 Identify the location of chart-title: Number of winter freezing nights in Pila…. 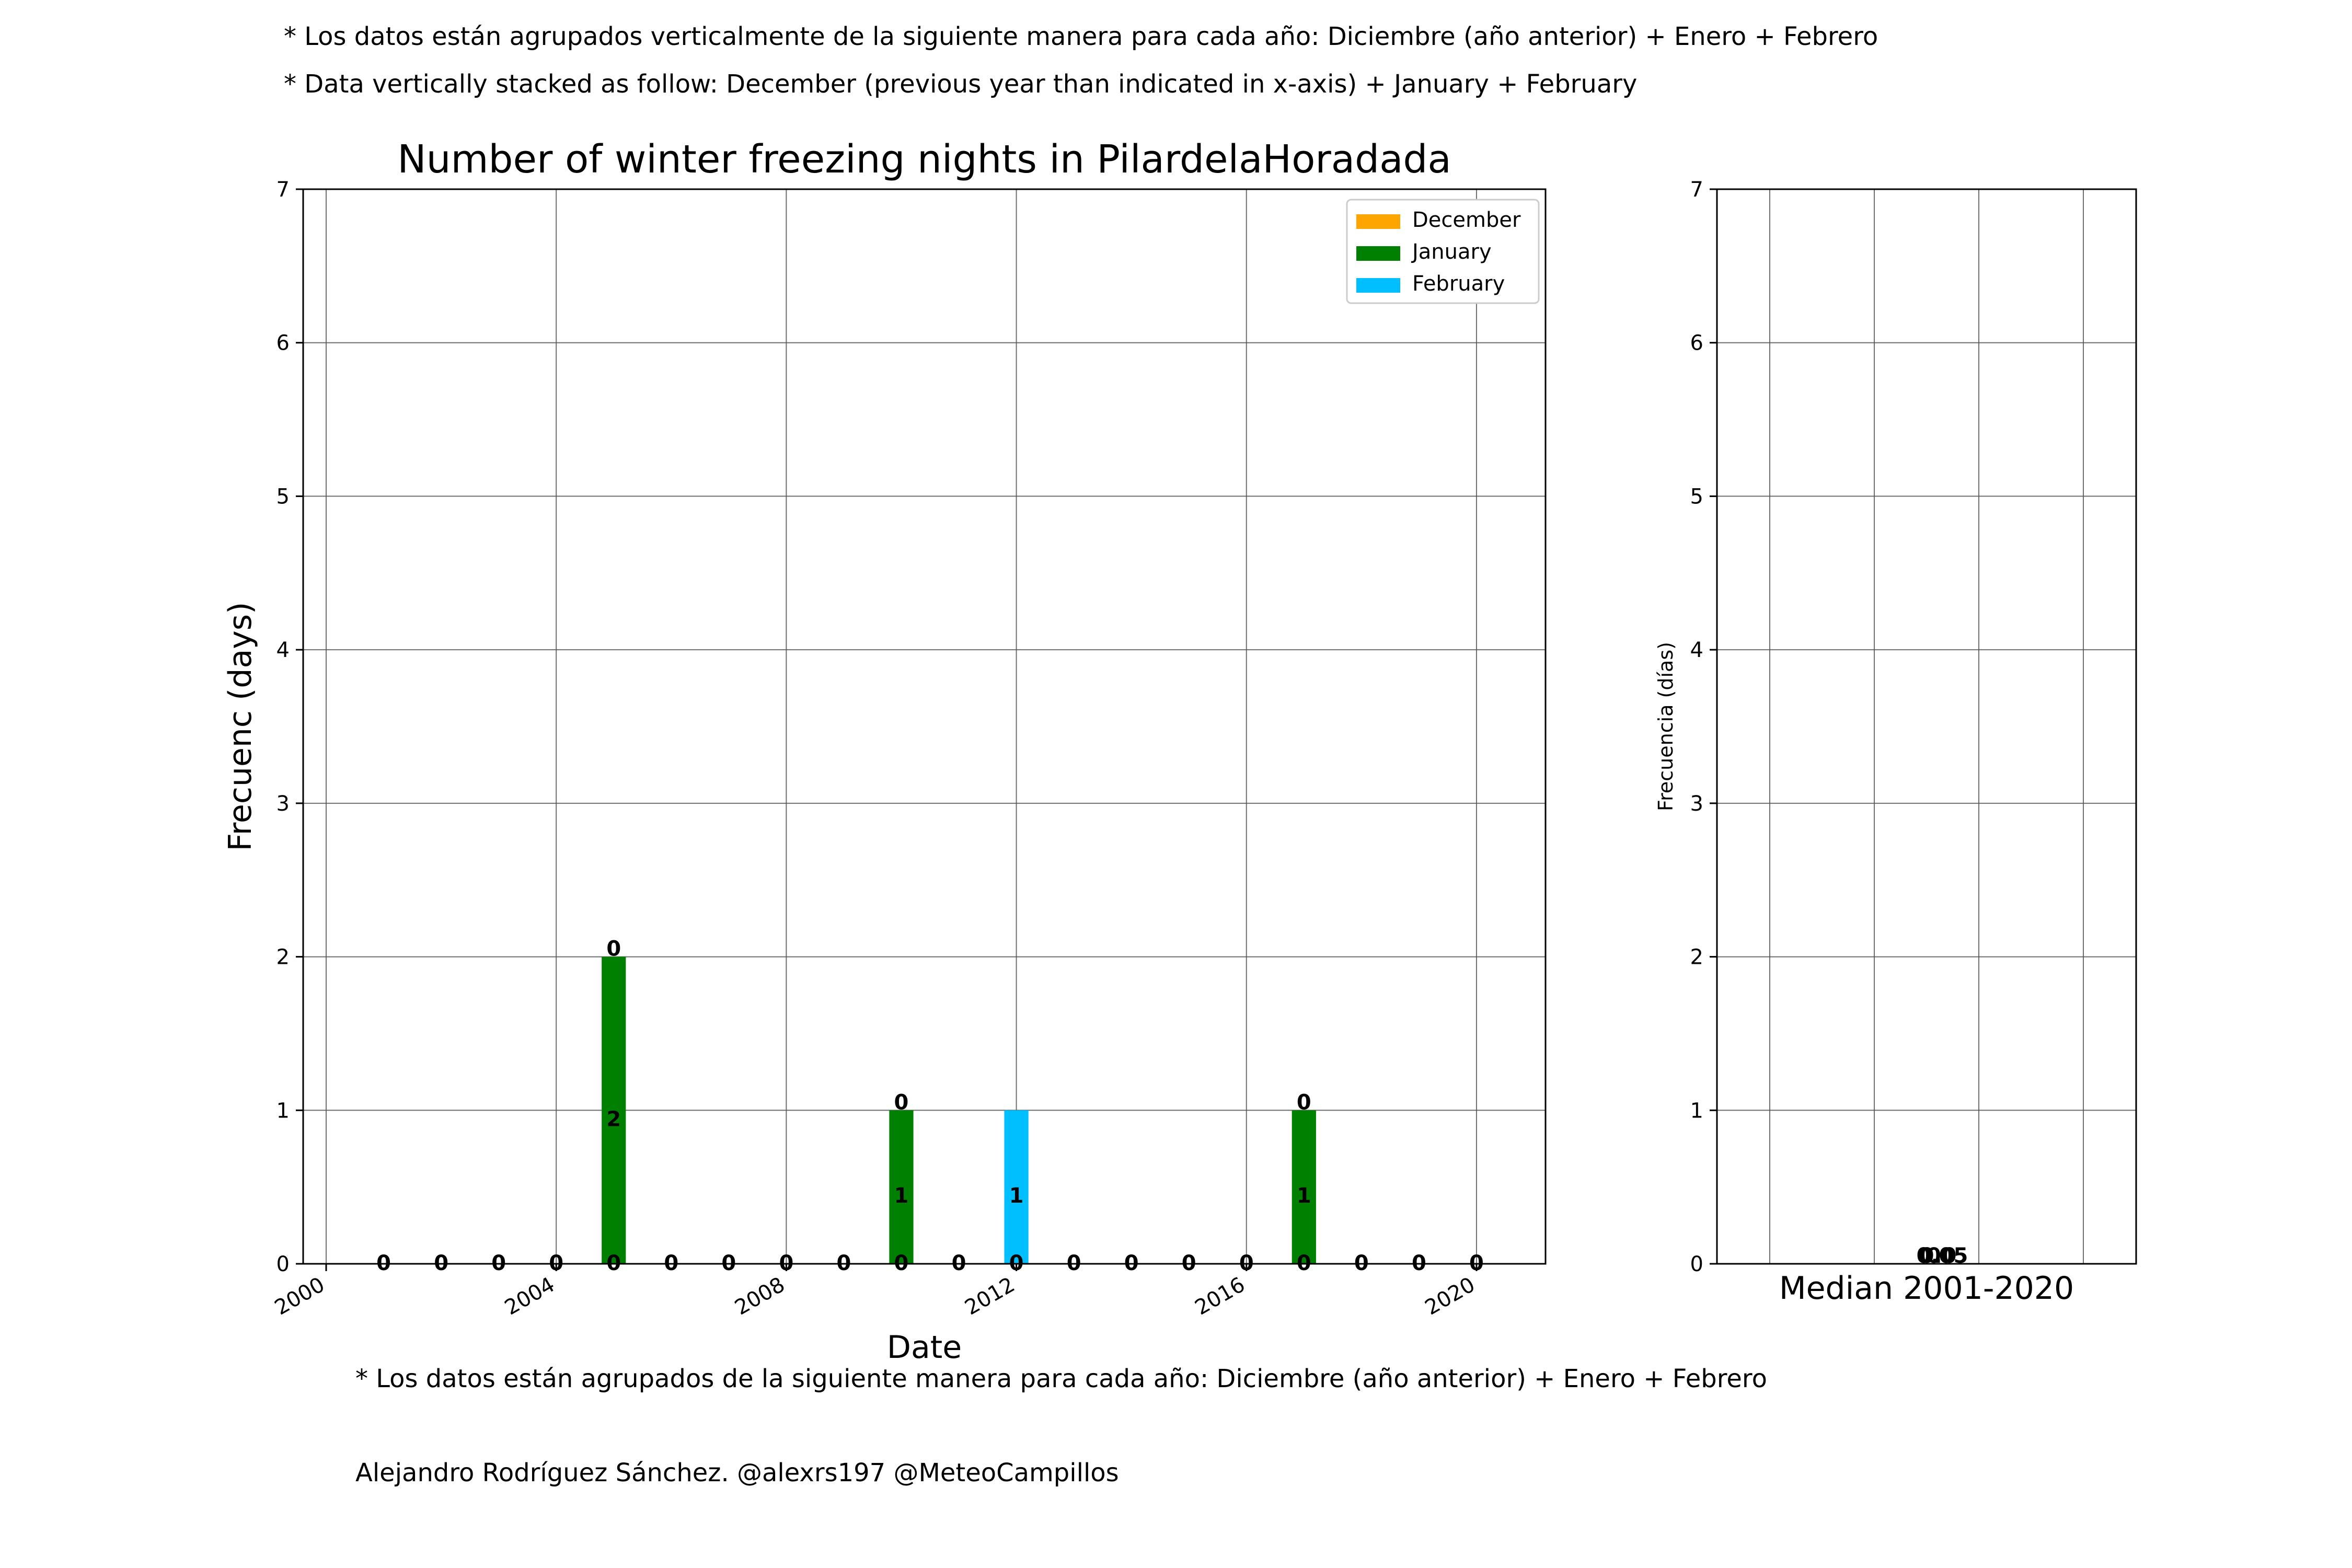
(924, 159).